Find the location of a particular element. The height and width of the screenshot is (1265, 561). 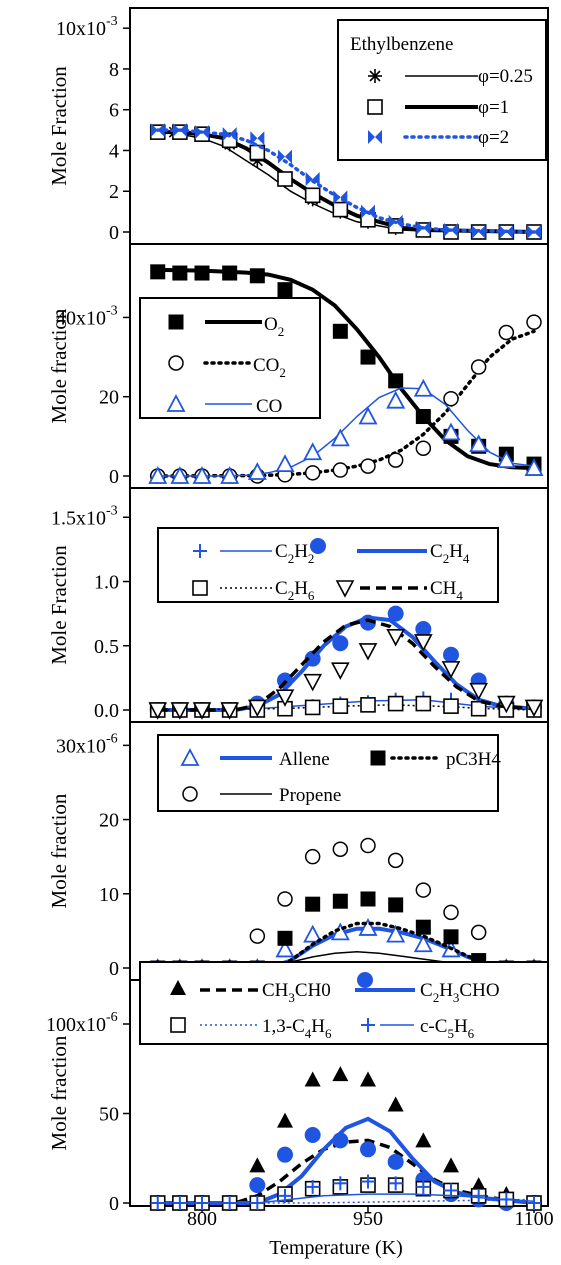

y-tick-label: 0.0 is located at coordinates (106, 711).